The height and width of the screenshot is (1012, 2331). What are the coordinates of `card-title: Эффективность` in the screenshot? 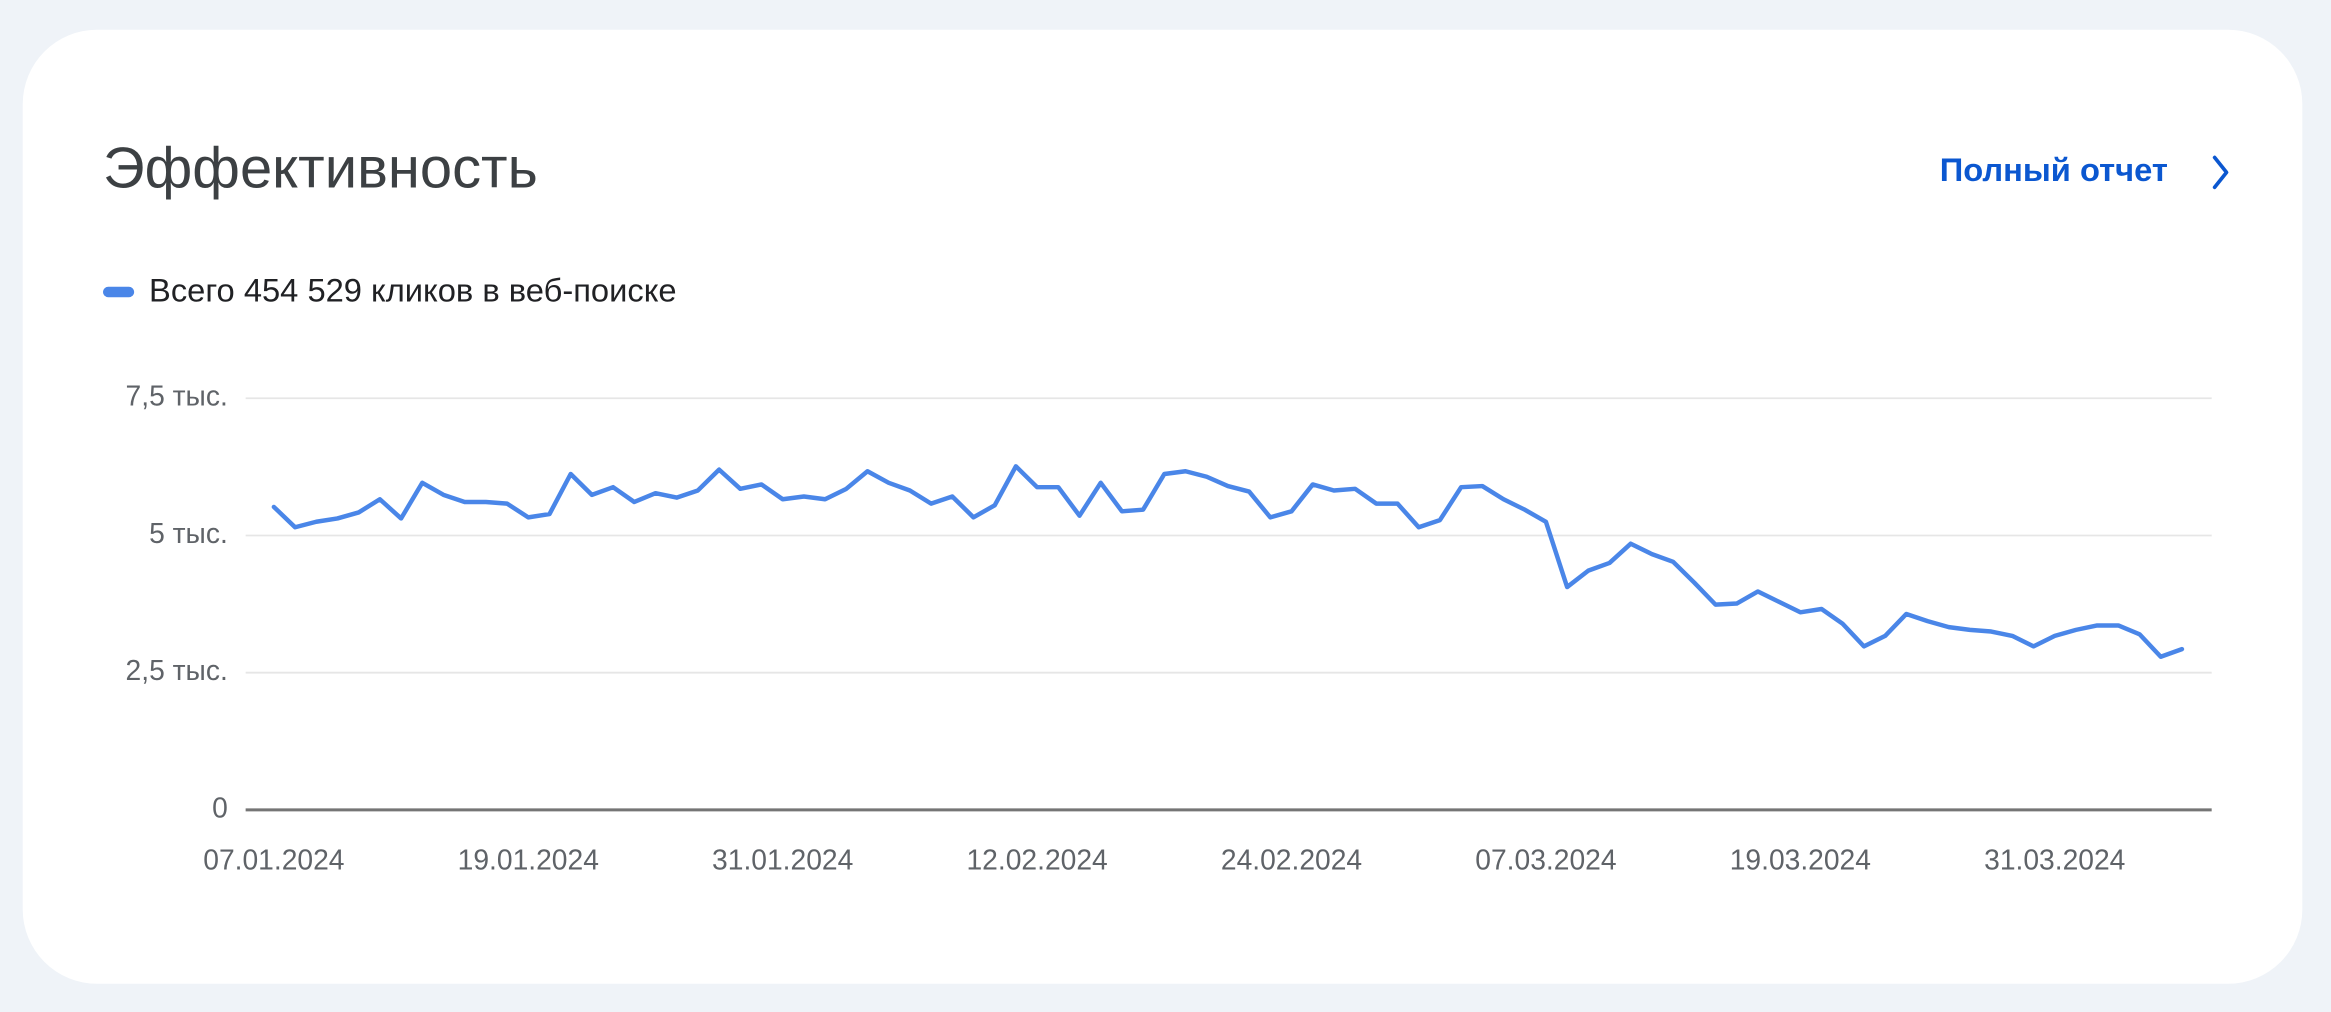 It's located at (320, 169).